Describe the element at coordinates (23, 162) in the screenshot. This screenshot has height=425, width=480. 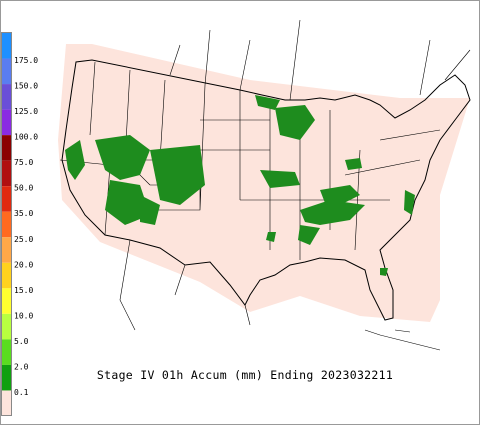
I see `legend-label: 75.0` at that location.